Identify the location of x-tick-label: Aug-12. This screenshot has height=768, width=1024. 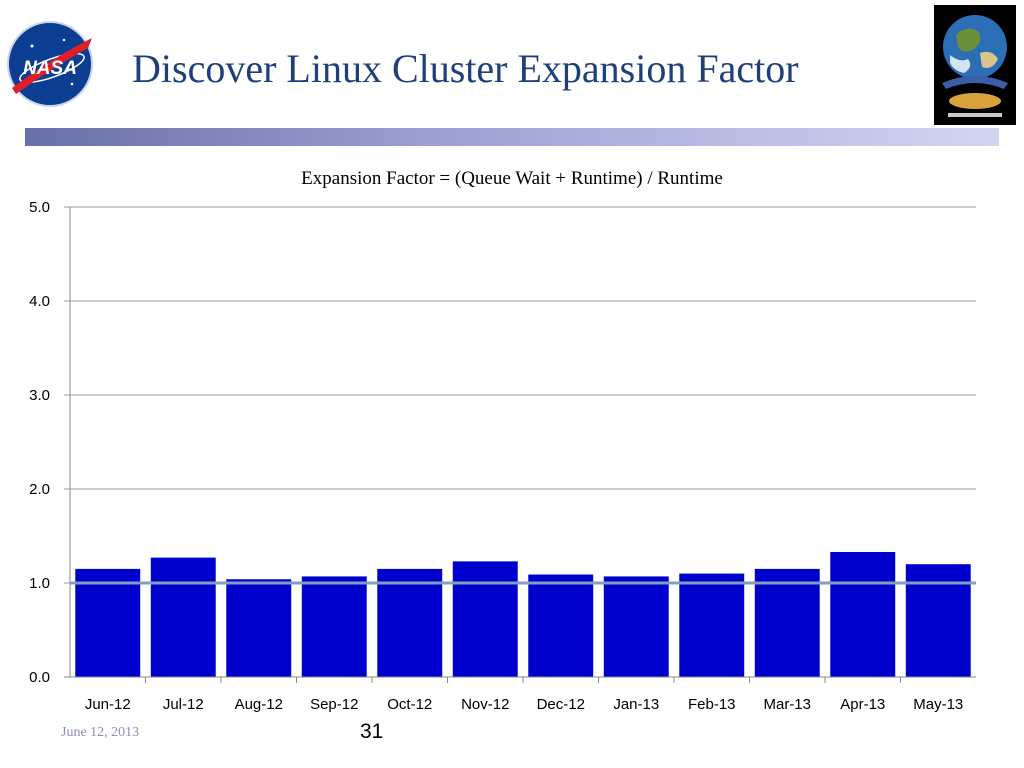
(259, 704).